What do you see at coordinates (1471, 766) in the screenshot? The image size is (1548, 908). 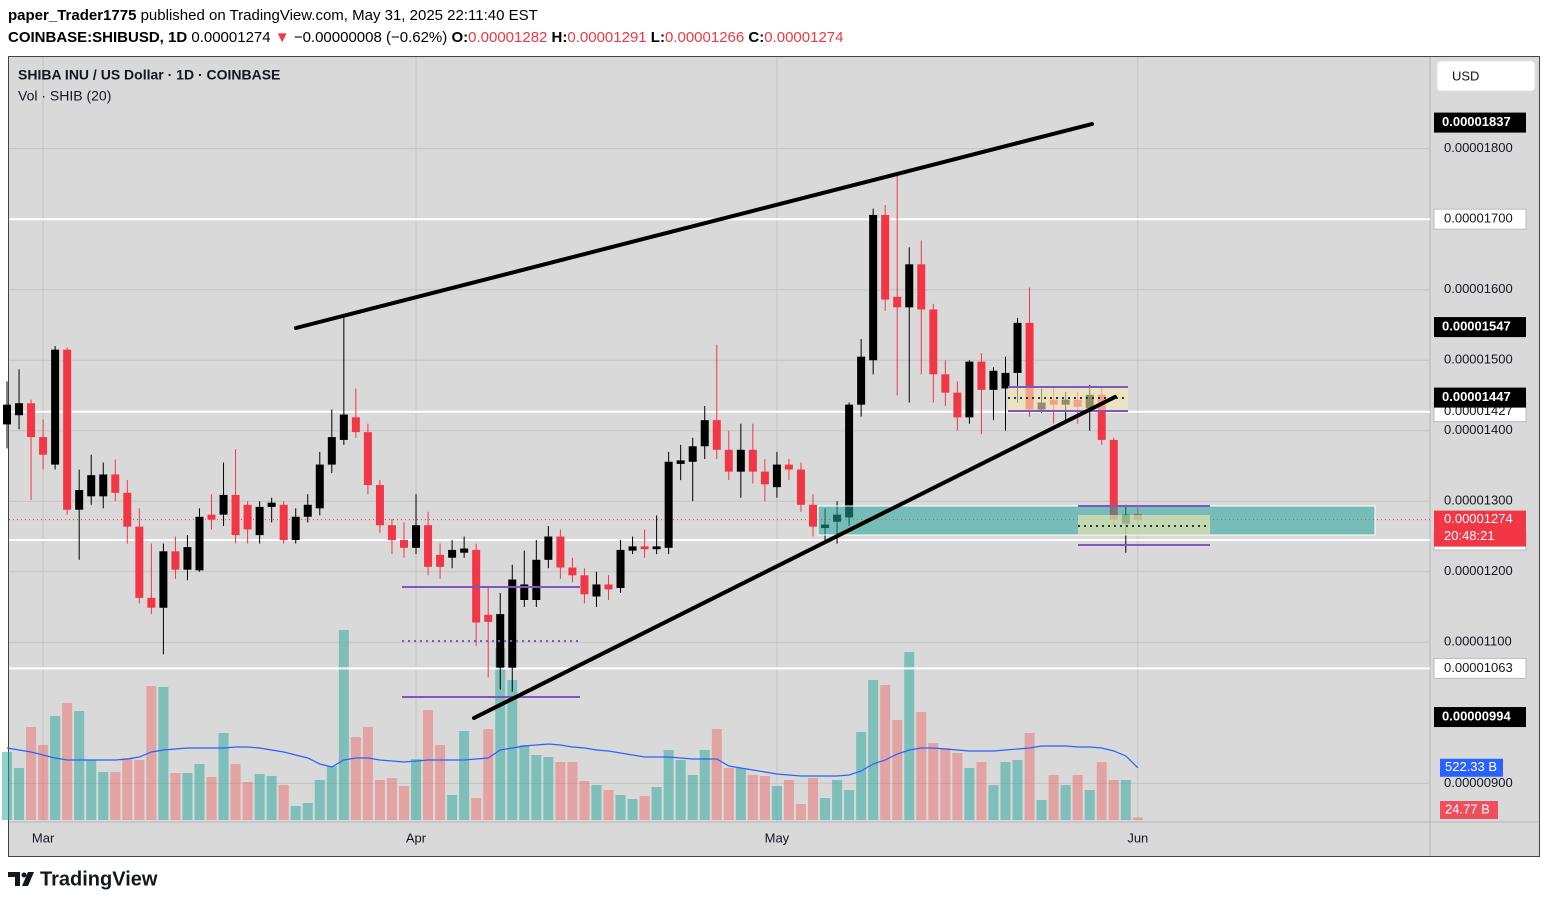 I see `volume-ma-label: 522.33 B` at bounding box center [1471, 766].